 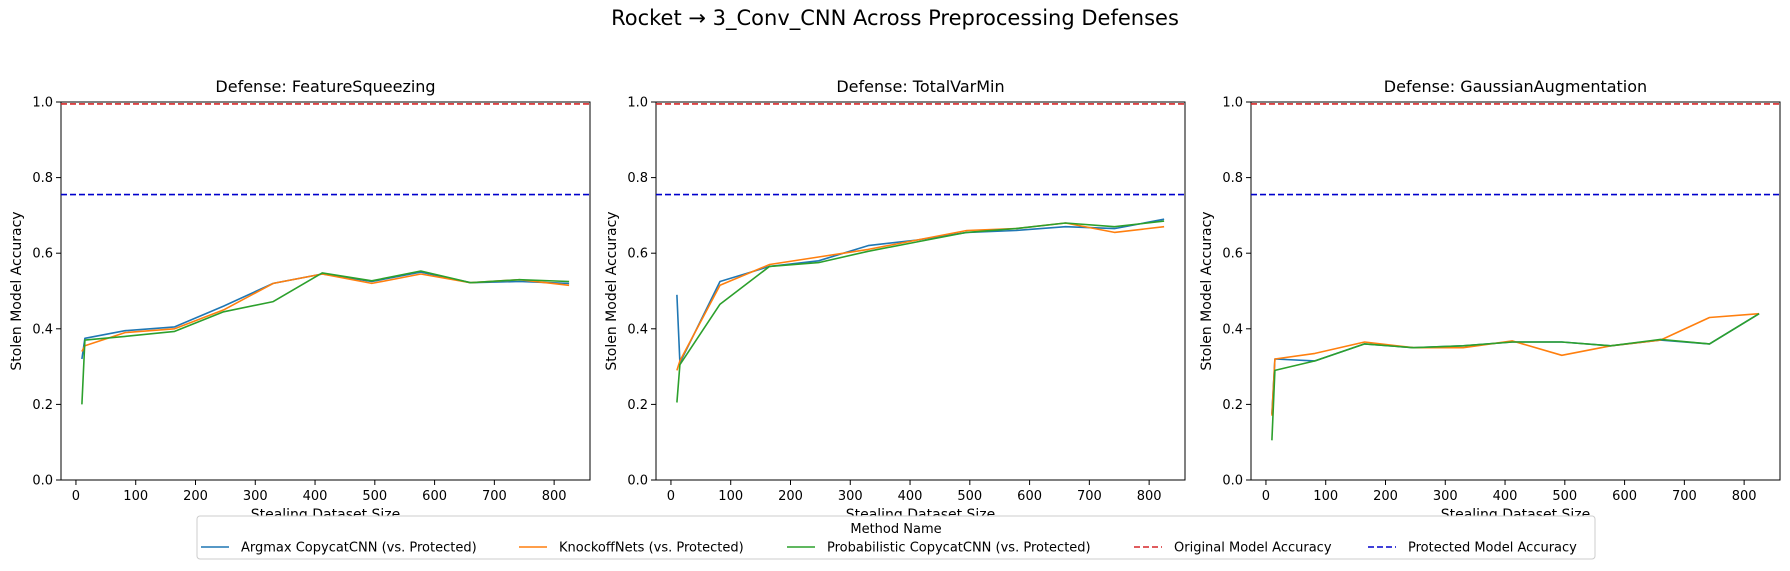 I want to click on panel-title: Defense: GaussianAugmentation, so click(x=1515, y=86).